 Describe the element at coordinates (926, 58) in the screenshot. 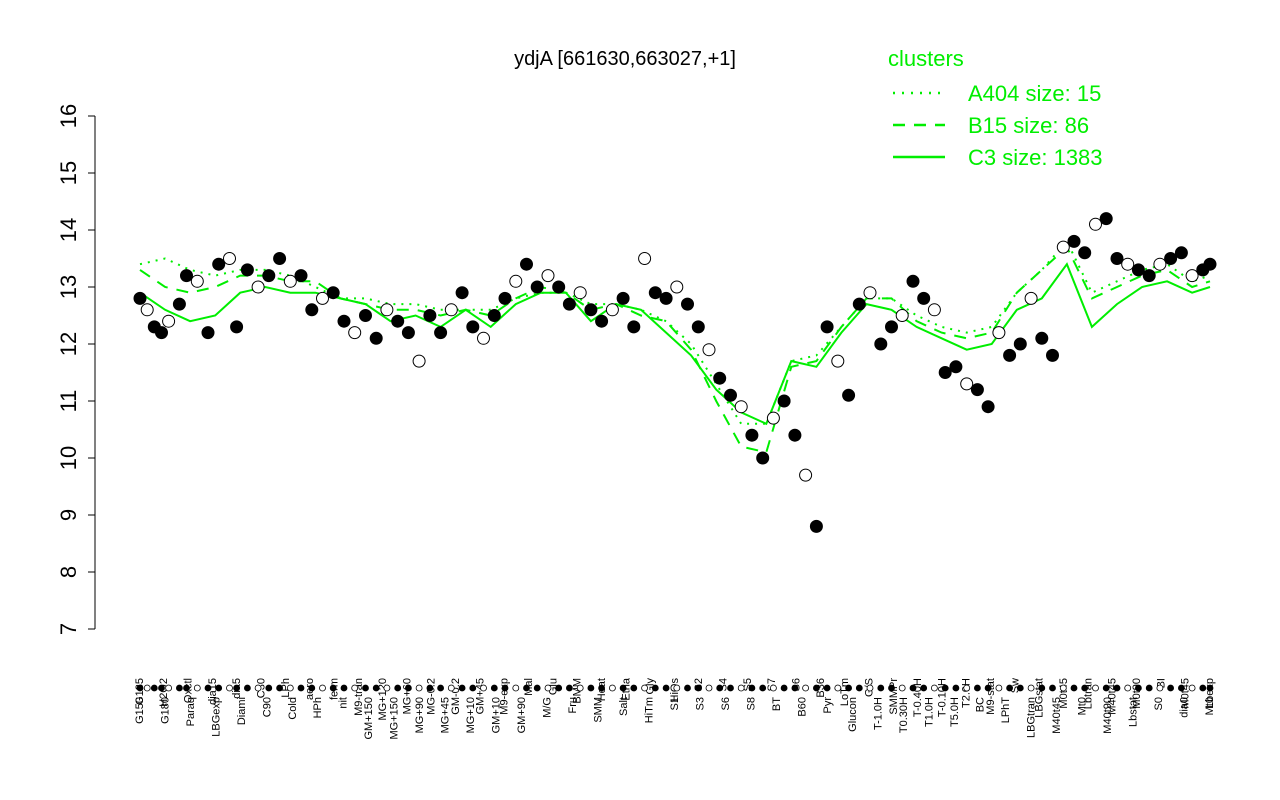

I see `legend-title: clusters` at that location.